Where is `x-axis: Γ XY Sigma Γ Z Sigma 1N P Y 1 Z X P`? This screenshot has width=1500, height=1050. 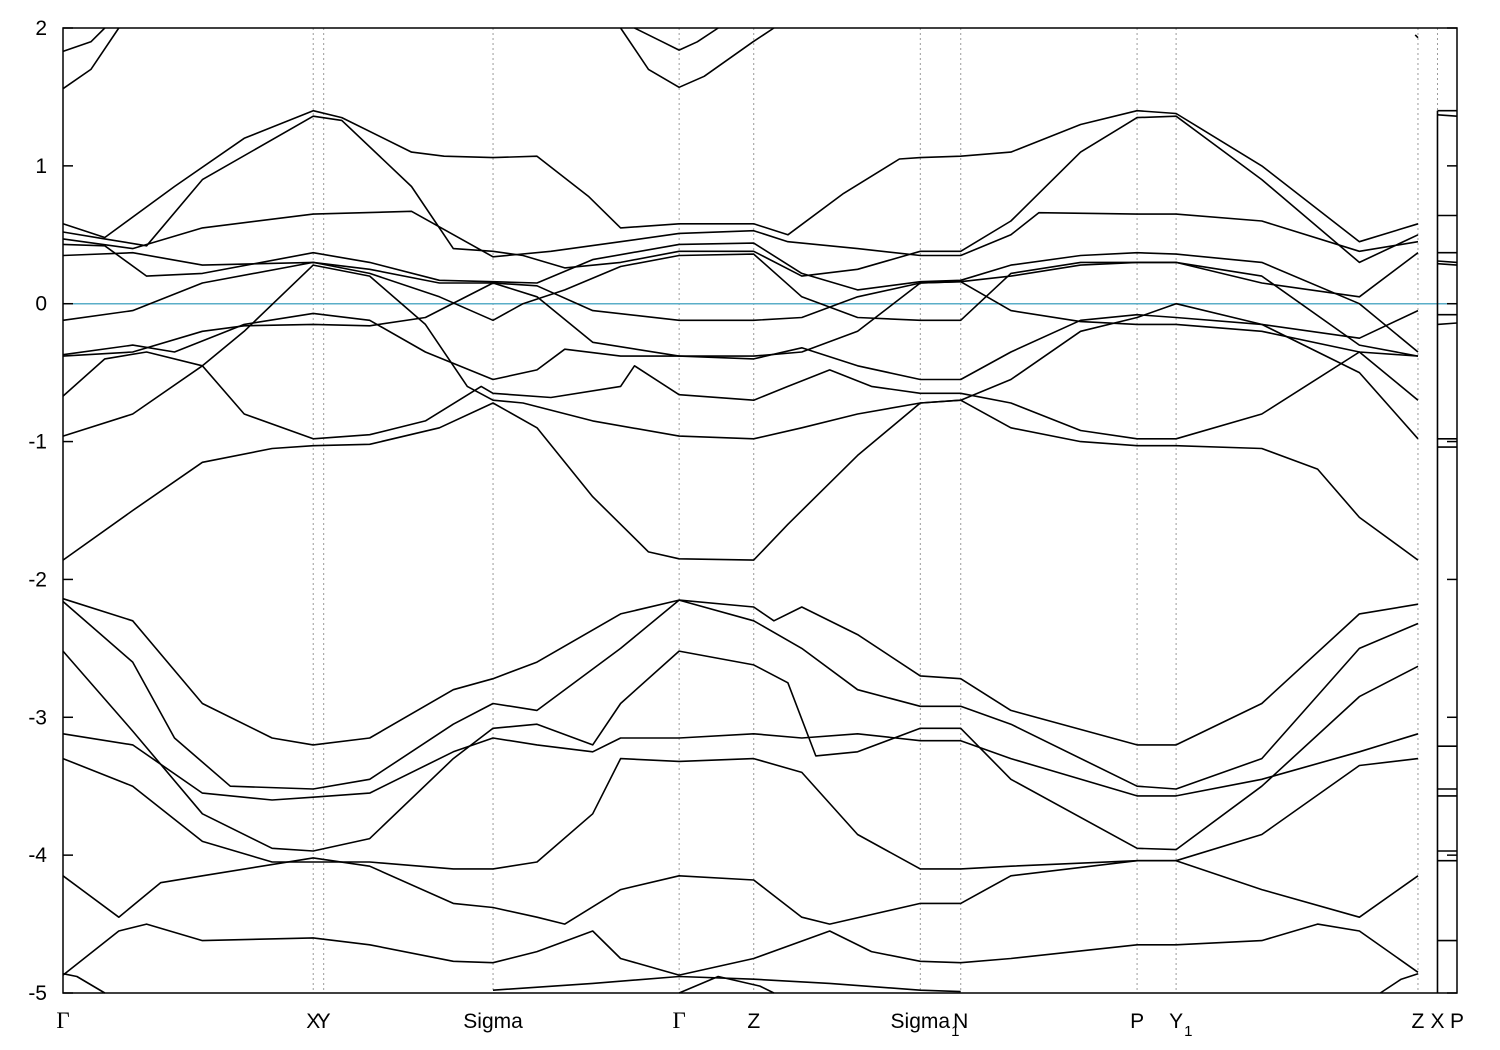 x-axis: Γ XY Sigma Γ Z Sigma 1N P Y 1 Z X P is located at coordinates (760, 1024).